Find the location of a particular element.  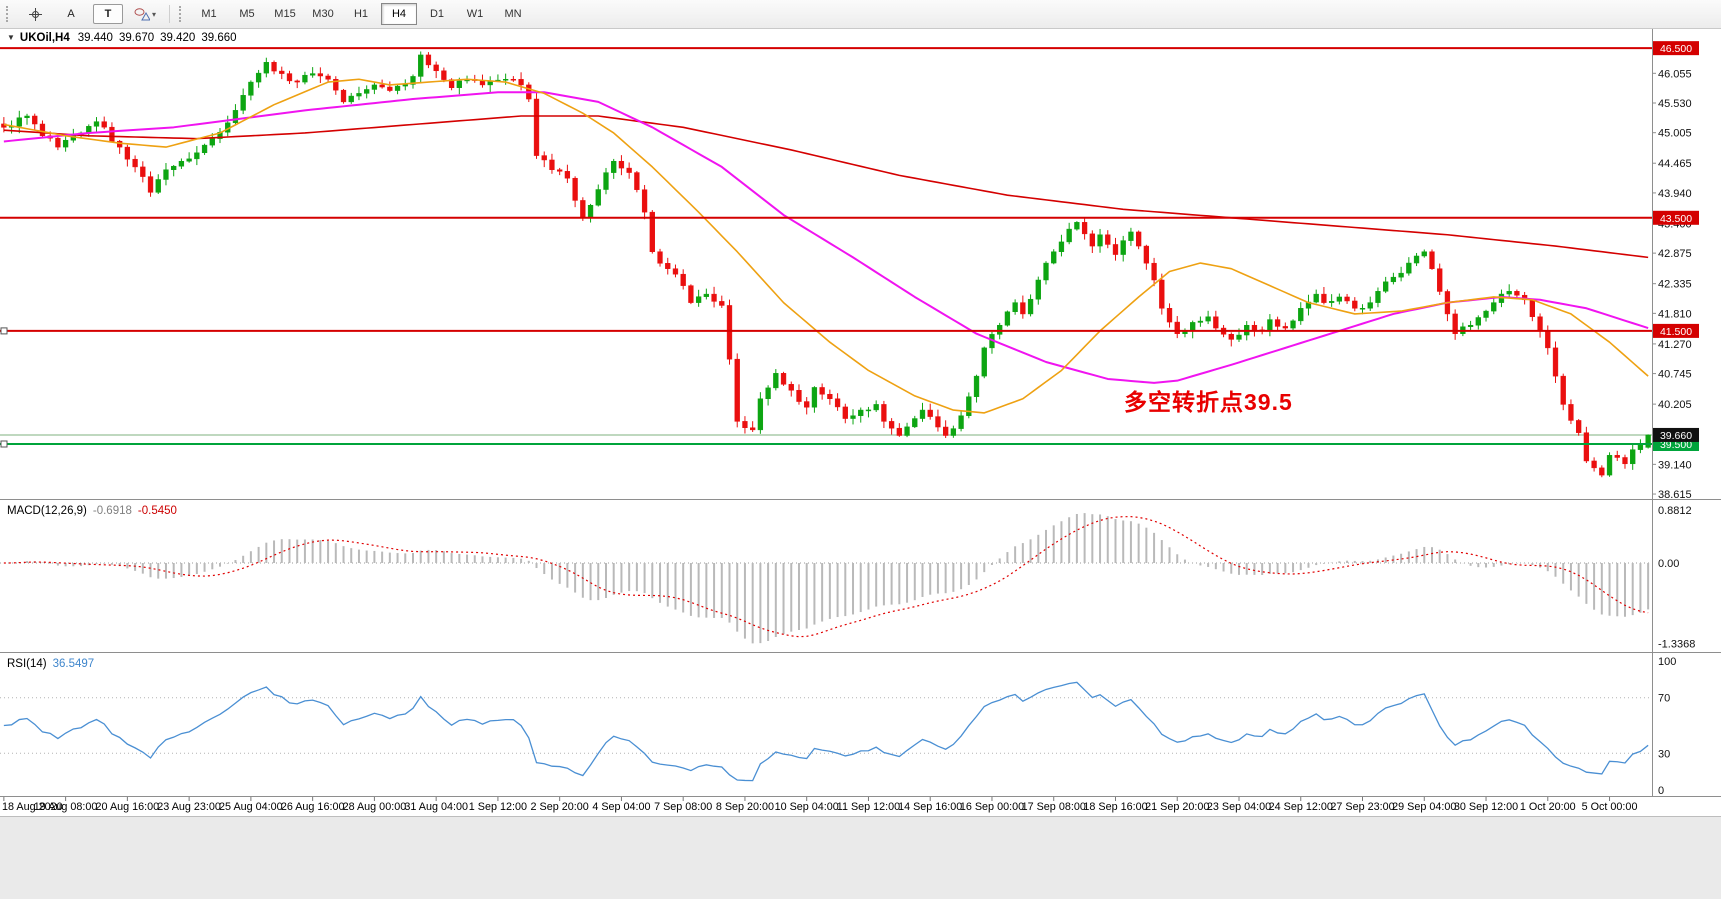

timeframe-button-m5: M5 is located at coordinates (247, 14).